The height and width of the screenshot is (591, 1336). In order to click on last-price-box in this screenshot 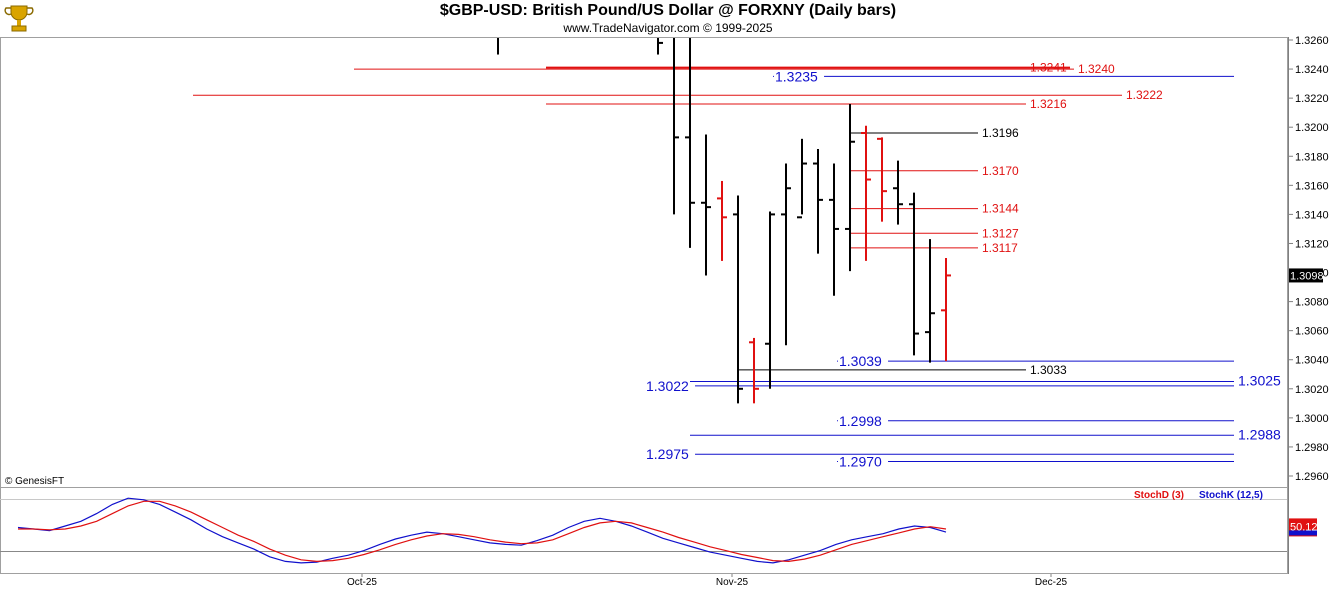, I will do `click(1306, 275)`.